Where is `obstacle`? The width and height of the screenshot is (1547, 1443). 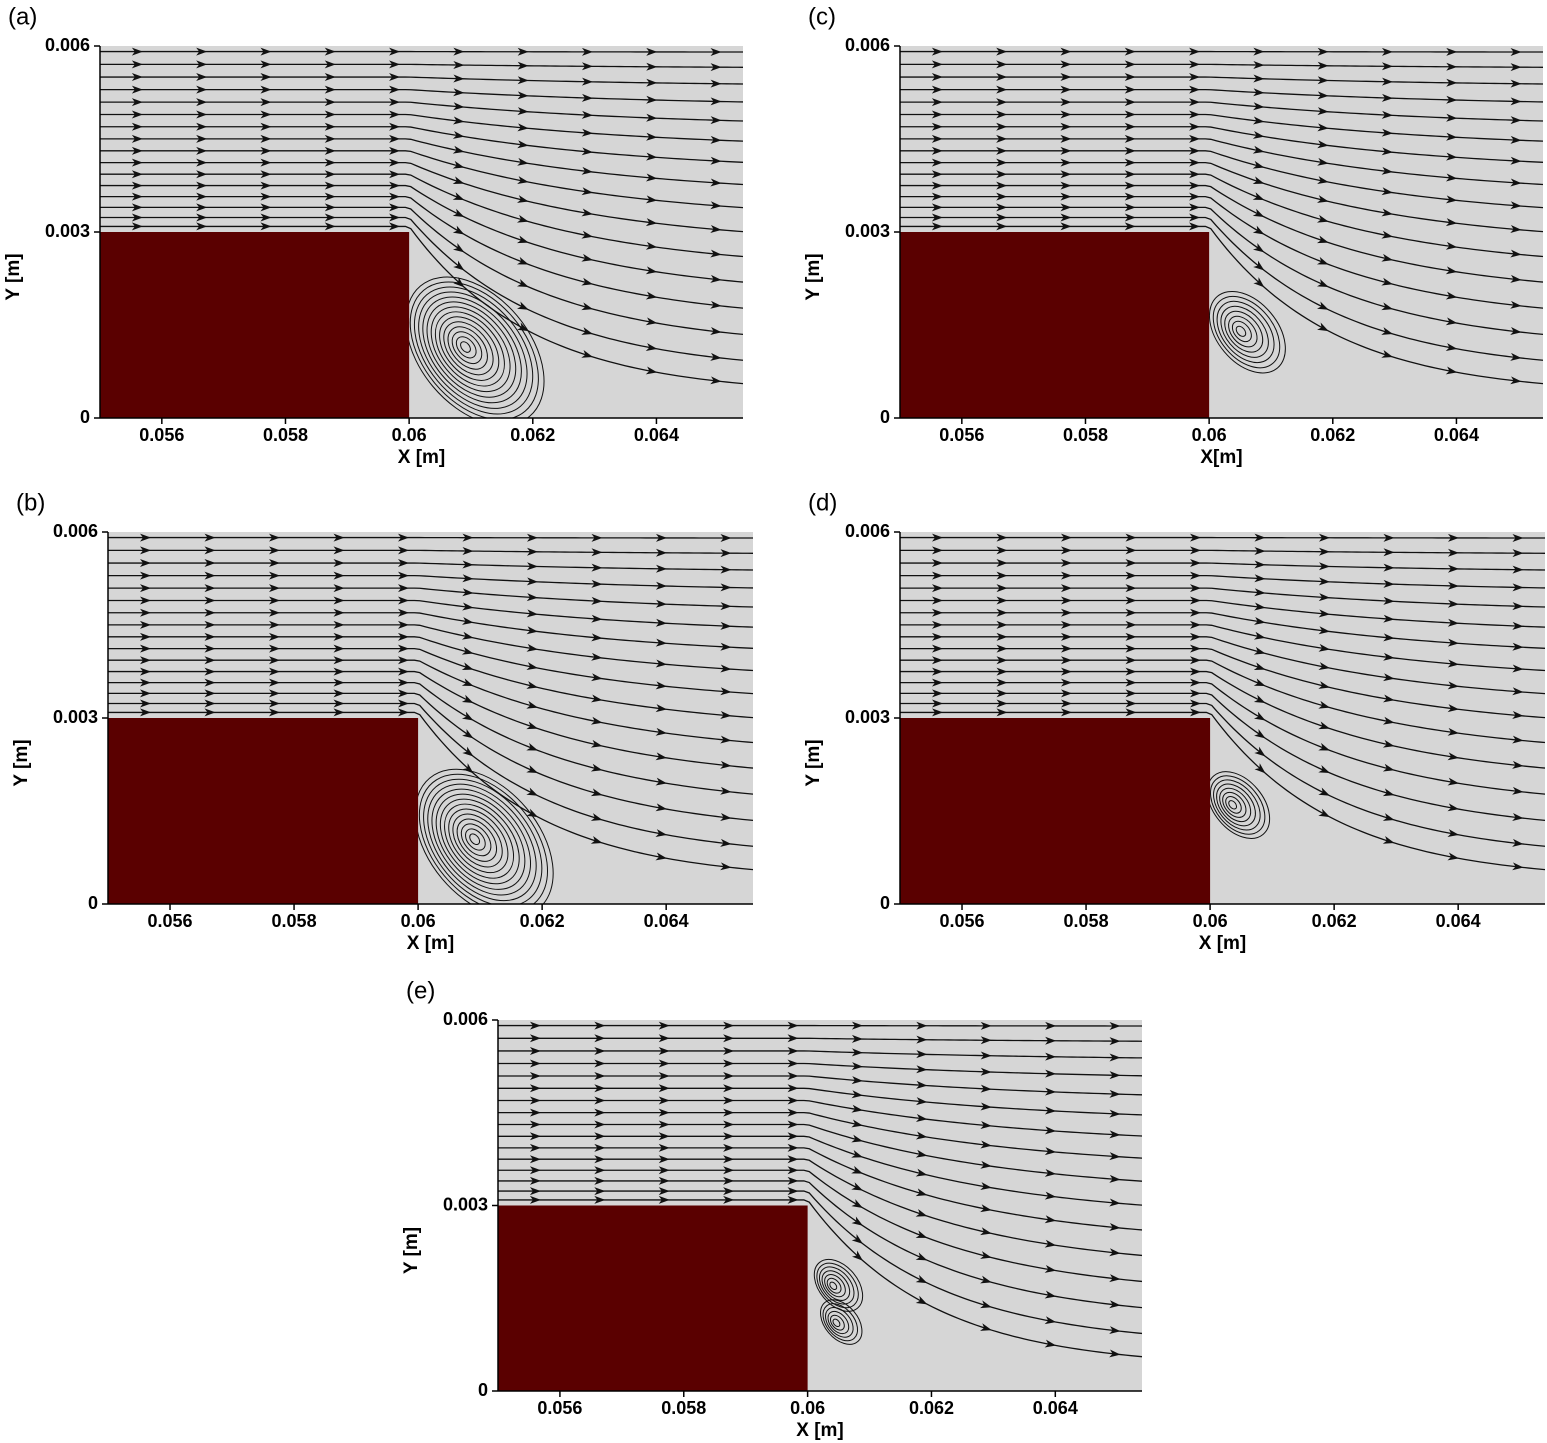
obstacle is located at coordinates (653, 1298).